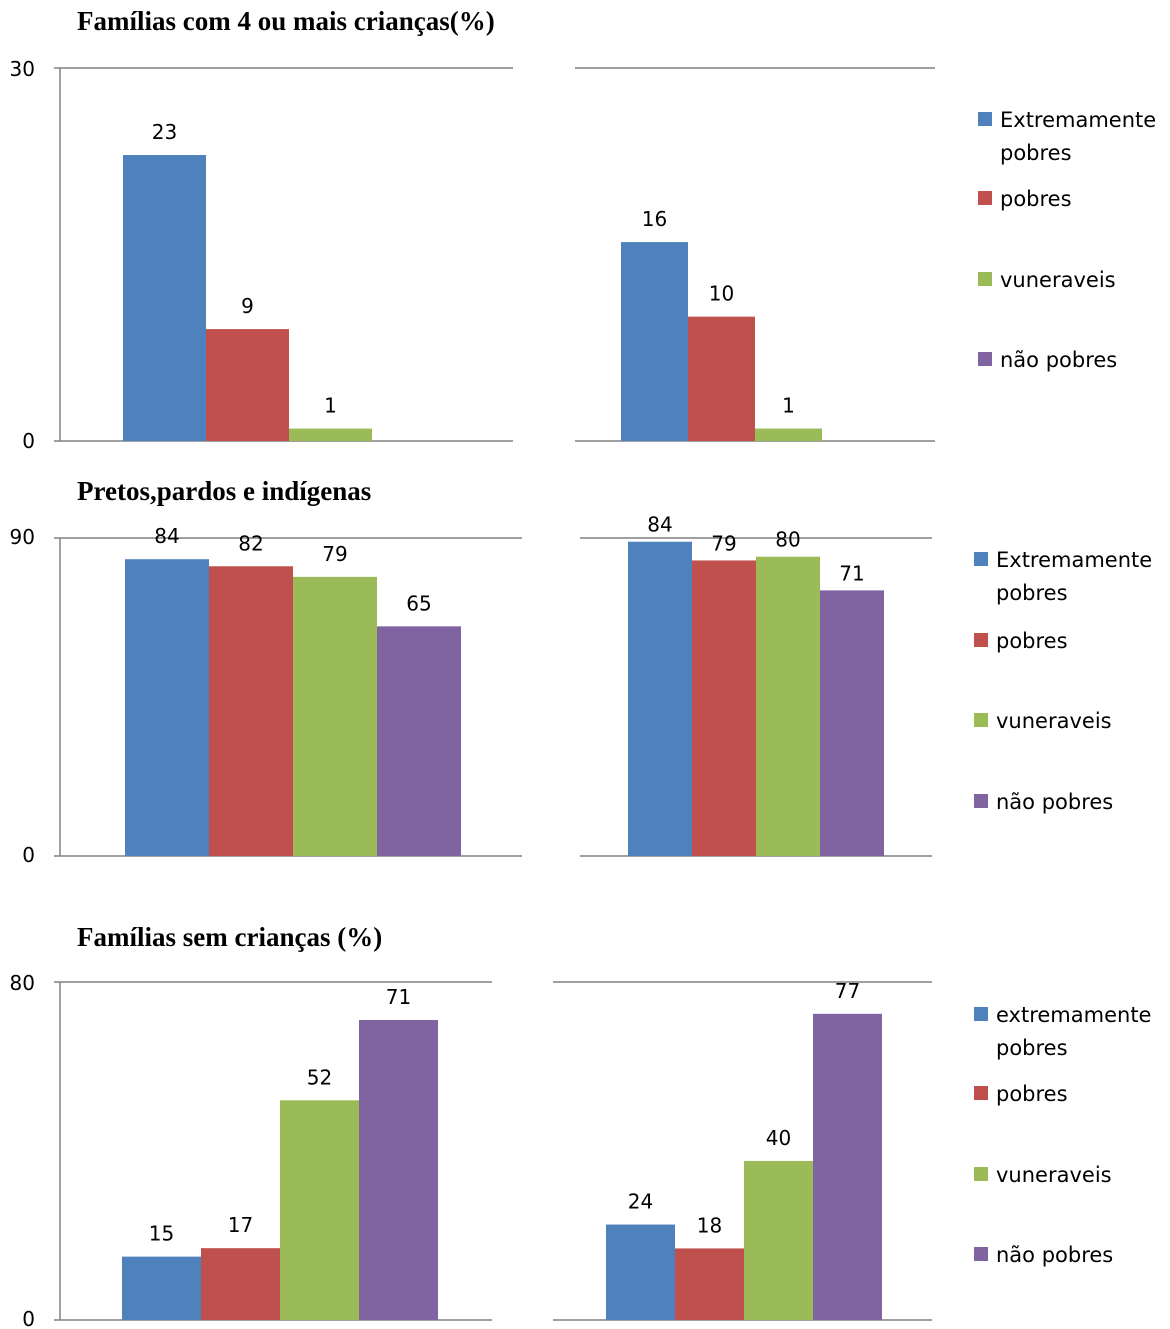 The height and width of the screenshot is (1329, 1170). I want to click on data-label-semcri-left-vuneraveis: 52, so click(319, 1077).